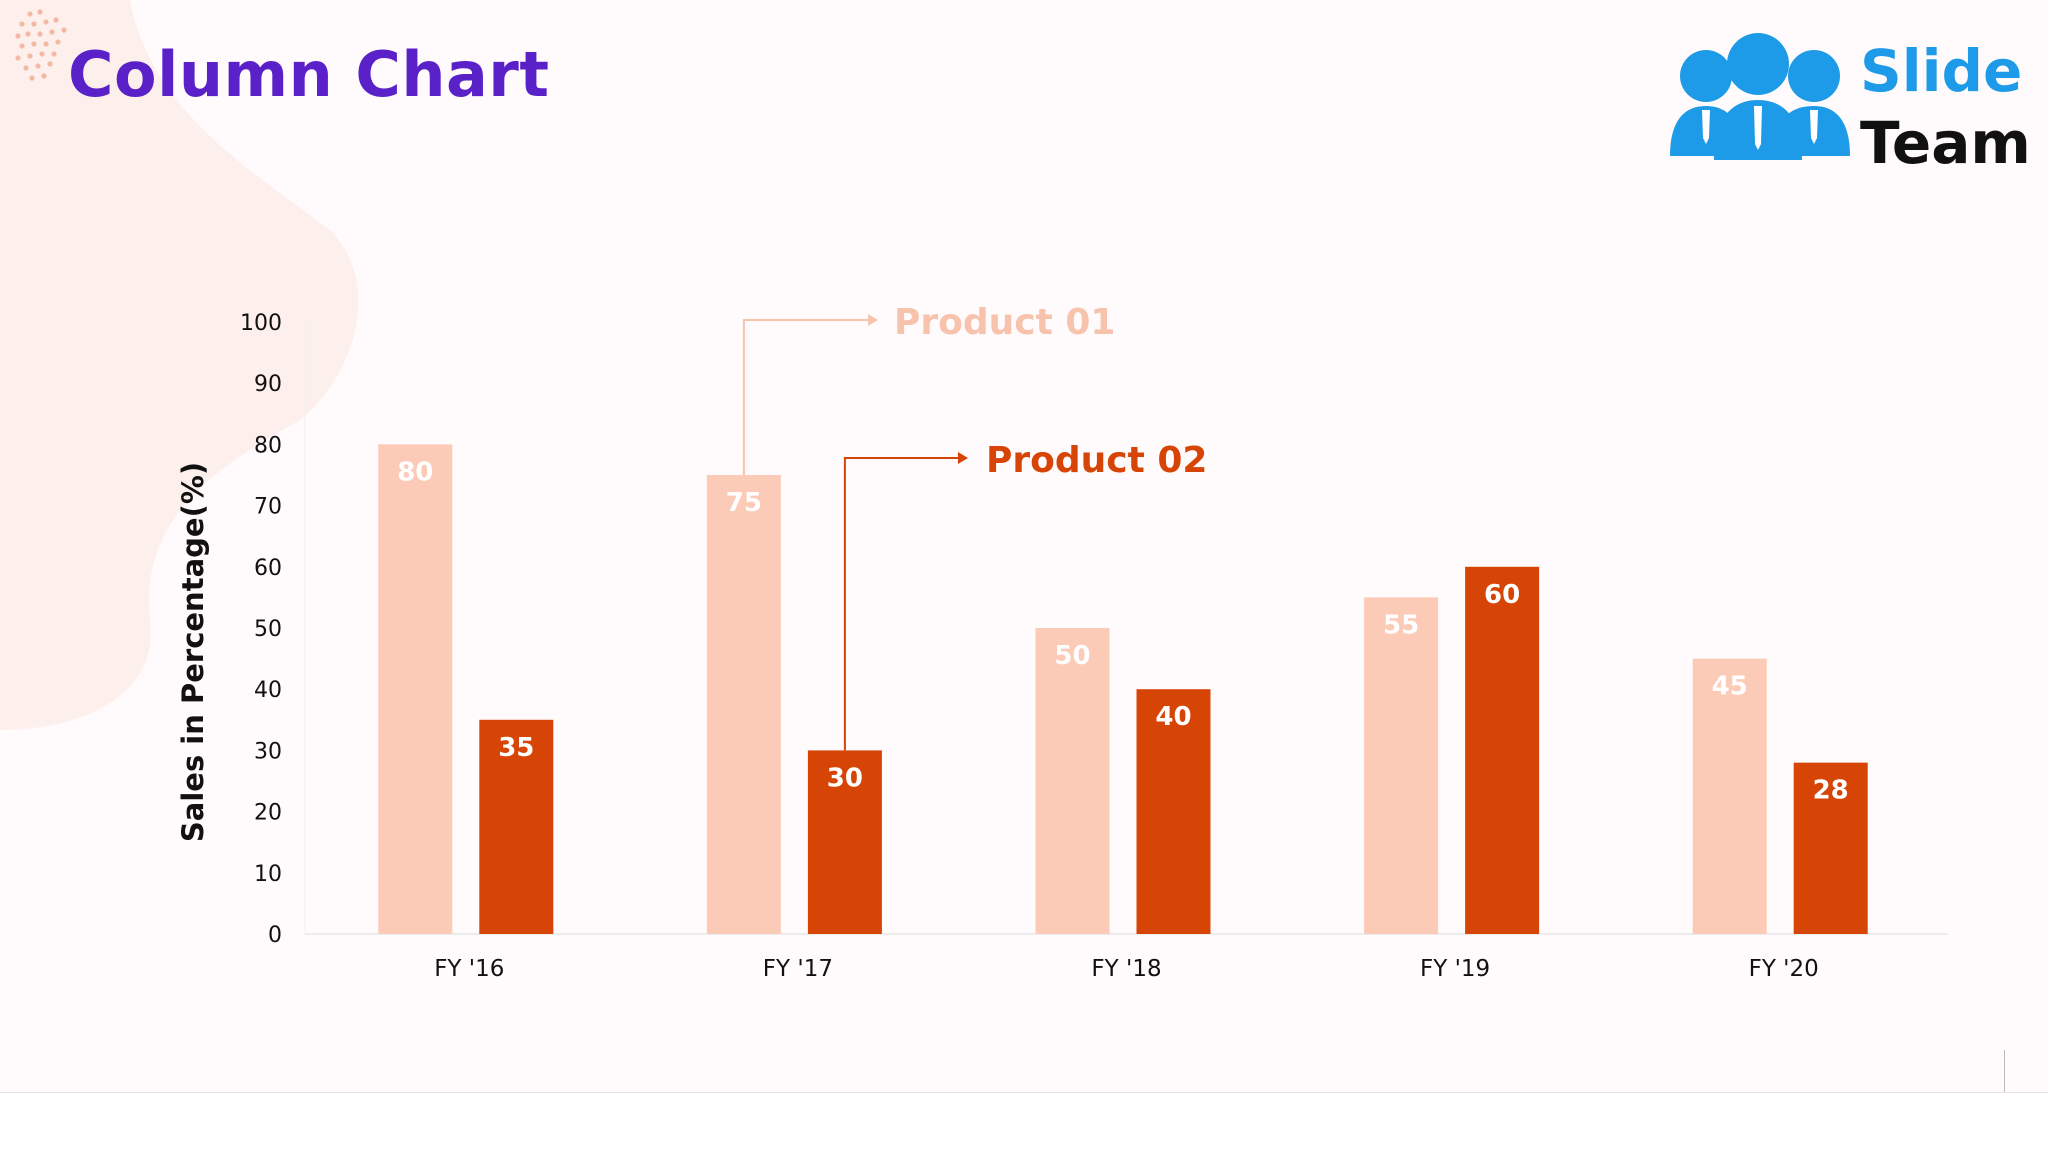  What do you see at coordinates (1072, 656) in the screenshot?
I see `bar-data-label: 50` at bounding box center [1072, 656].